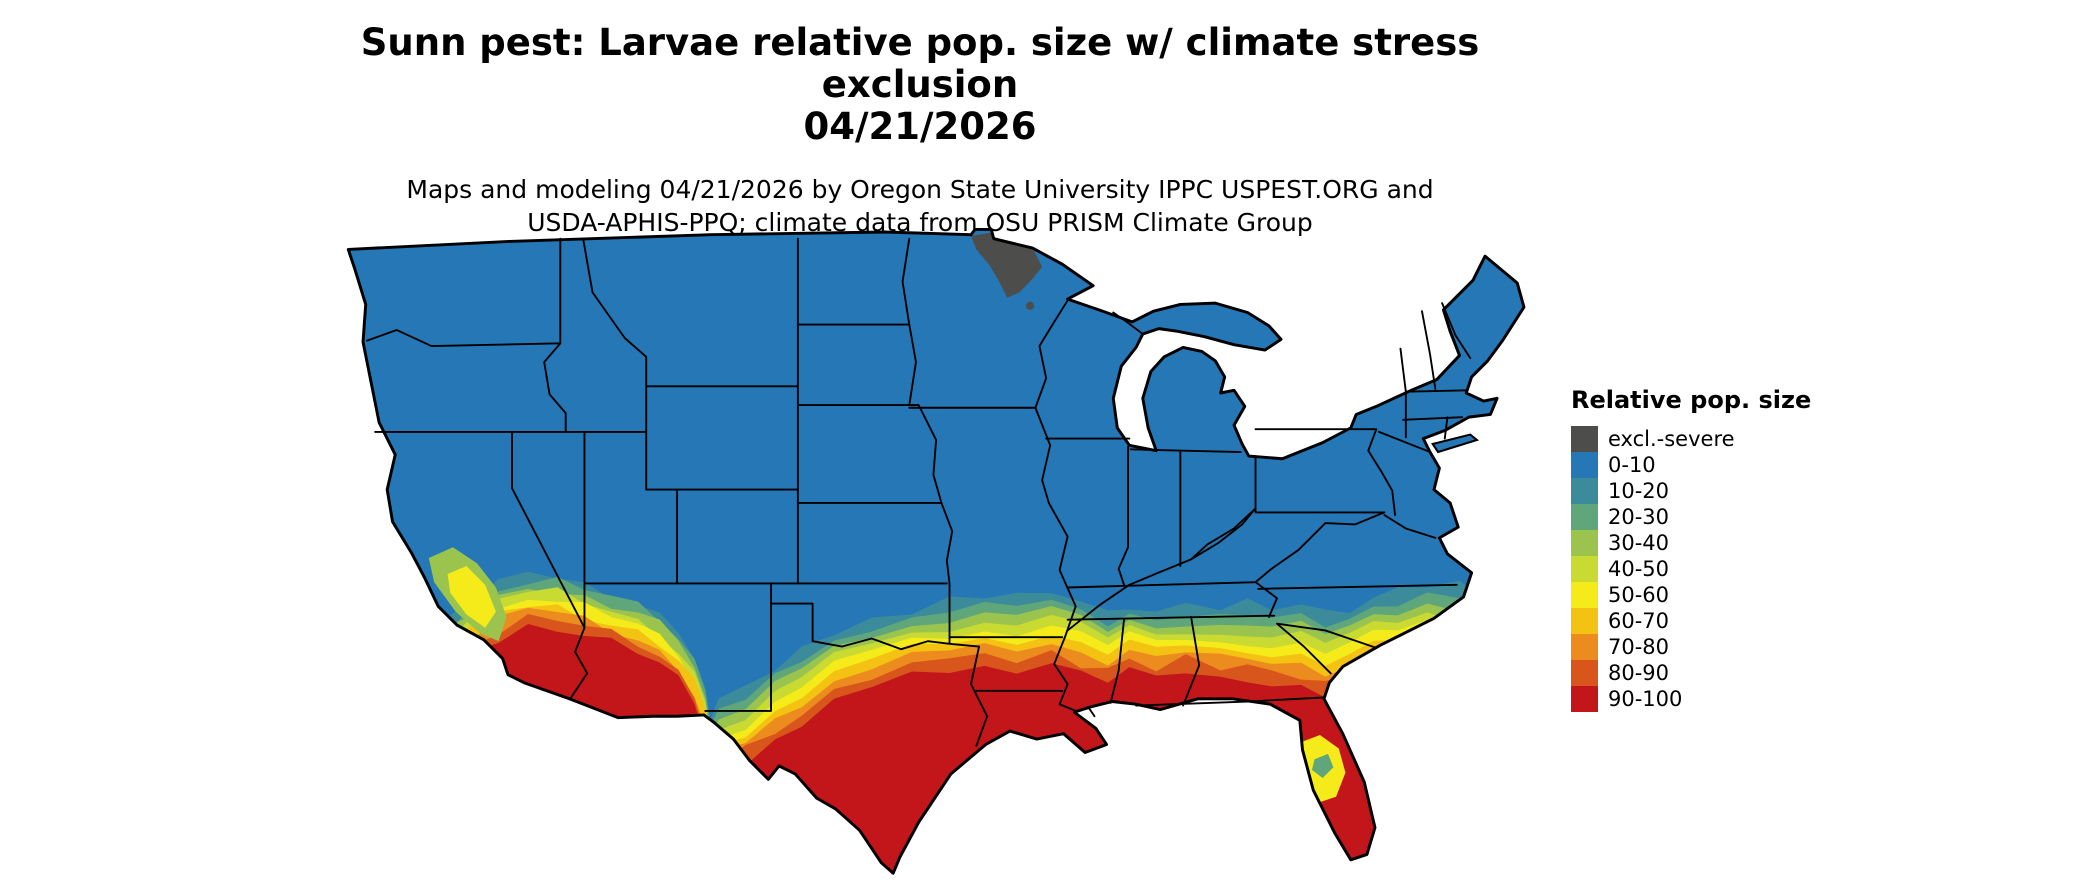 Image resolution: width=2100 pixels, height=892 pixels. What do you see at coordinates (657, 474) in the screenshot?
I see `state-borders-west` at bounding box center [657, 474].